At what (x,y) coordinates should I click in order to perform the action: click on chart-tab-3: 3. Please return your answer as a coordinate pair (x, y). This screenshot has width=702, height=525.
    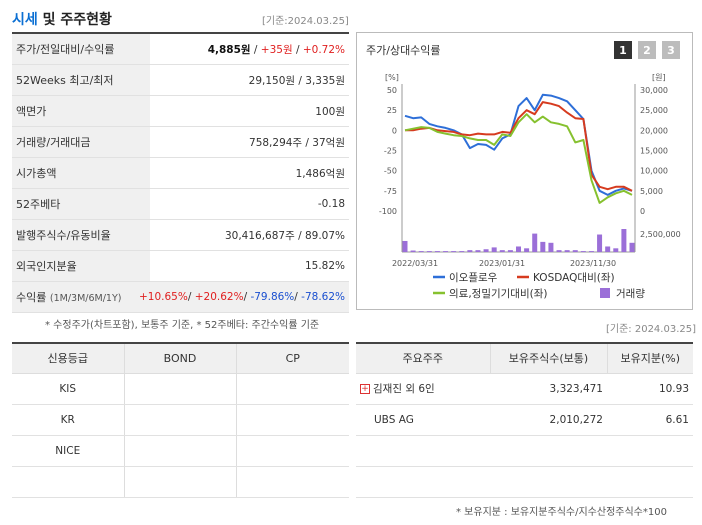
    Looking at the image, I should click on (671, 50).